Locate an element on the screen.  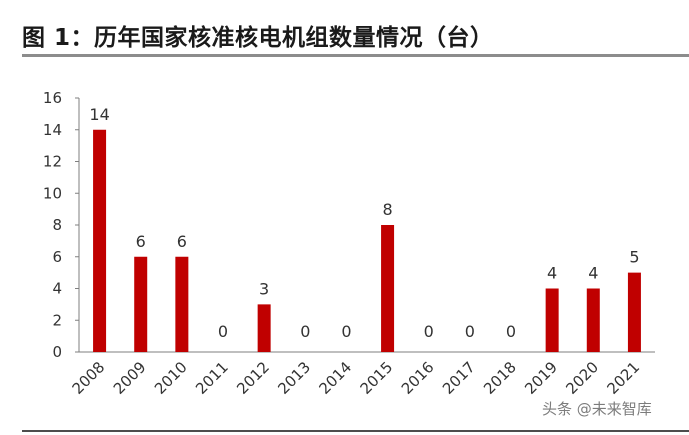
x-tick-label-2012: 2012 is located at coordinates (253, 378).